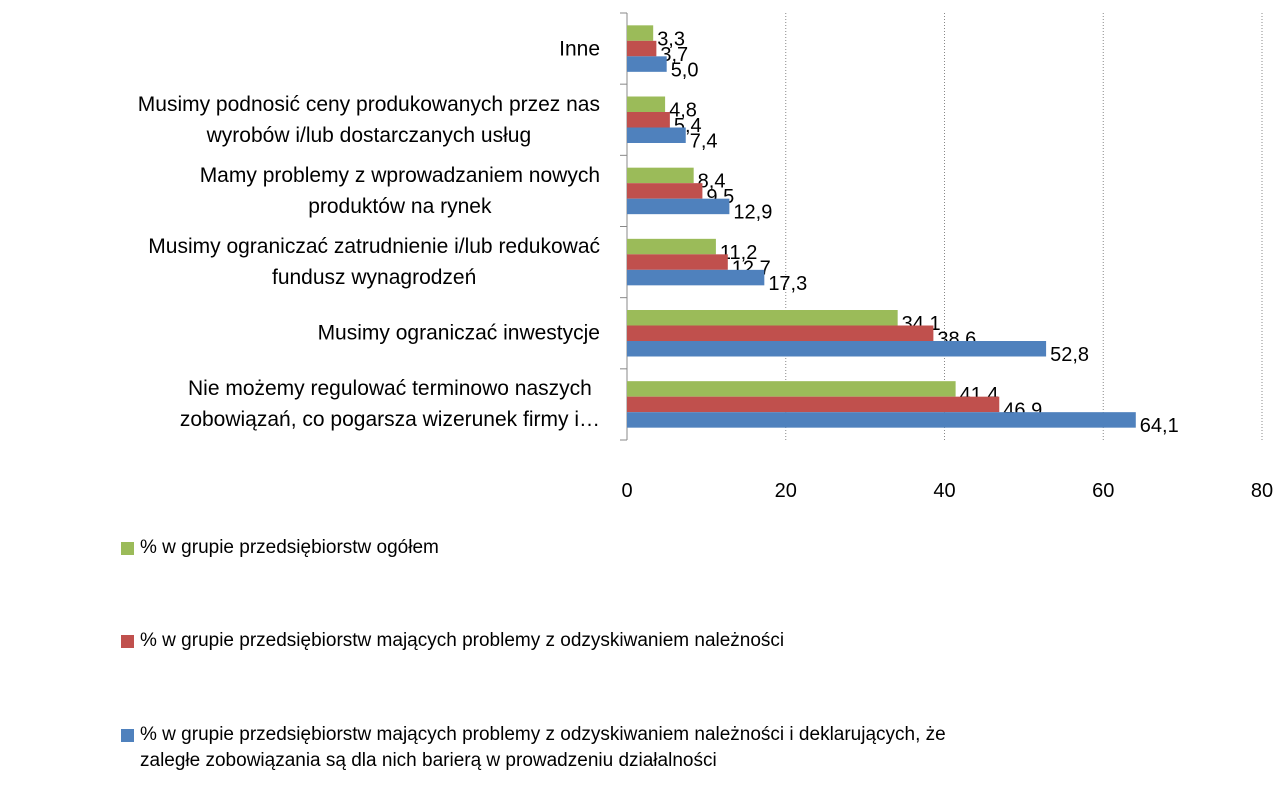 This screenshot has height=786, width=1281. What do you see at coordinates (671, 39) in the screenshot?
I see `value-label: 3,3` at bounding box center [671, 39].